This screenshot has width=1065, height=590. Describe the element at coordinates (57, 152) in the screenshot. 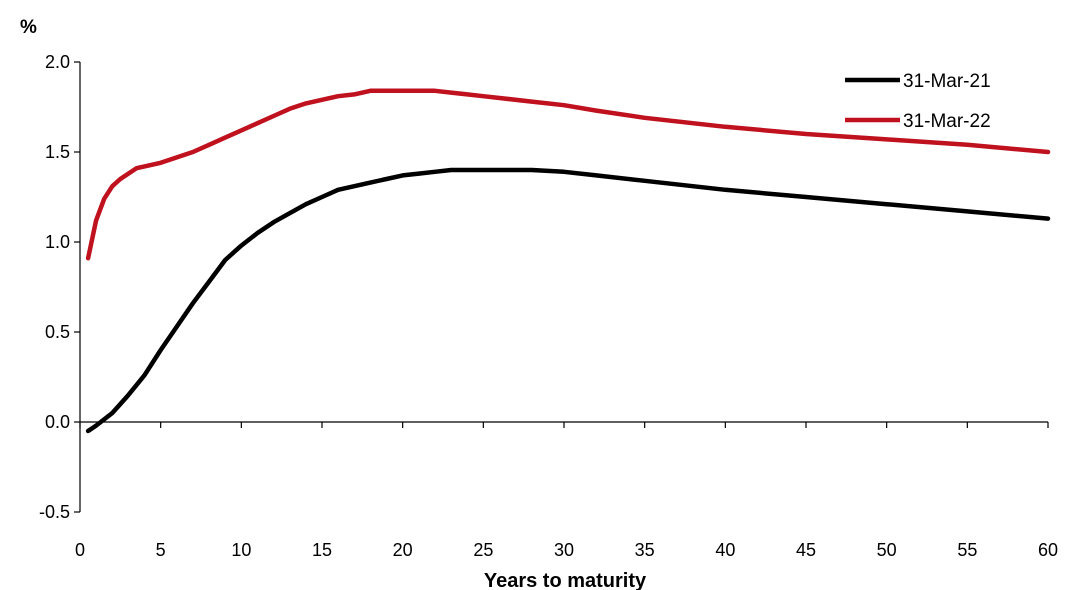

I see `y-tick-label: 1.5` at that location.